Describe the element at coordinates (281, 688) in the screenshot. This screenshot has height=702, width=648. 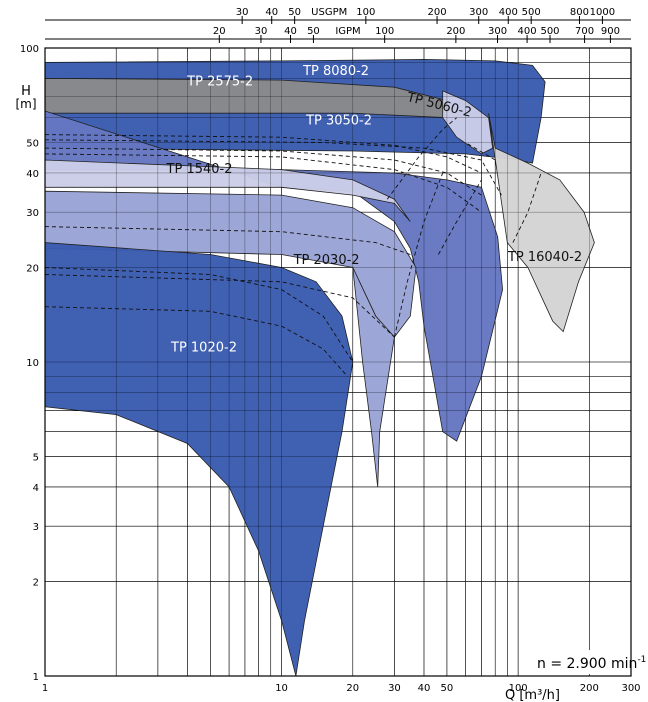
I see `x-tick-label: 10` at that location.